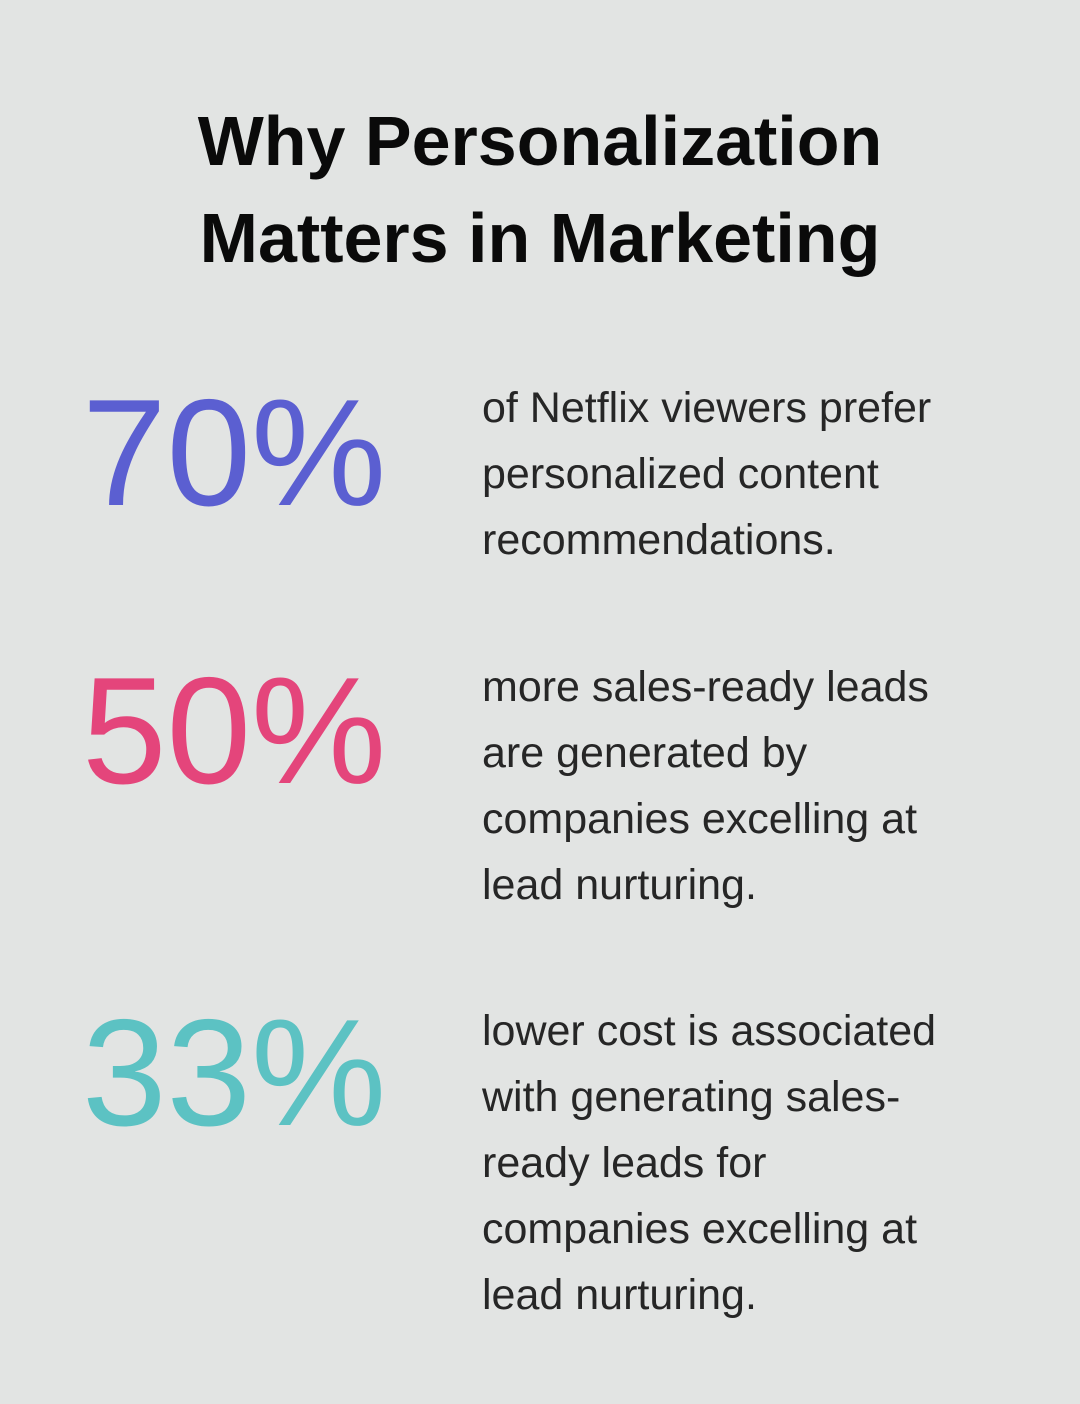 This screenshot has width=1080, height=1404. What do you see at coordinates (709, 1031) in the screenshot?
I see `stat-description: lower cost is associated` at bounding box center [709, 1031].